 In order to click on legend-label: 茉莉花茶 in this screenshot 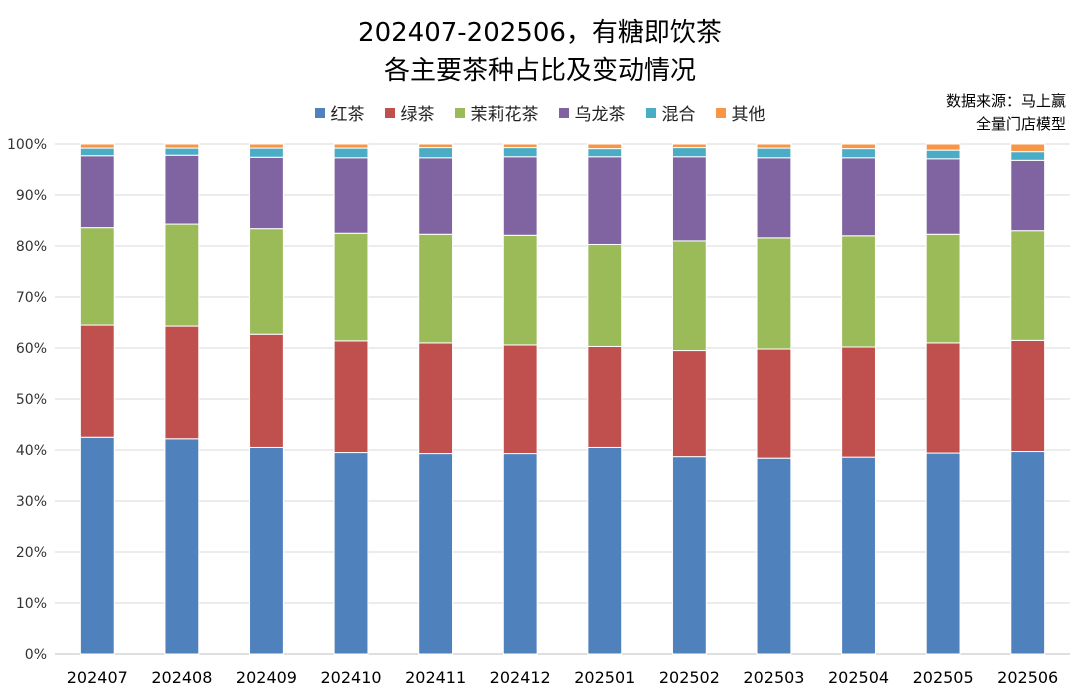, I will do `click(504, 115)`.